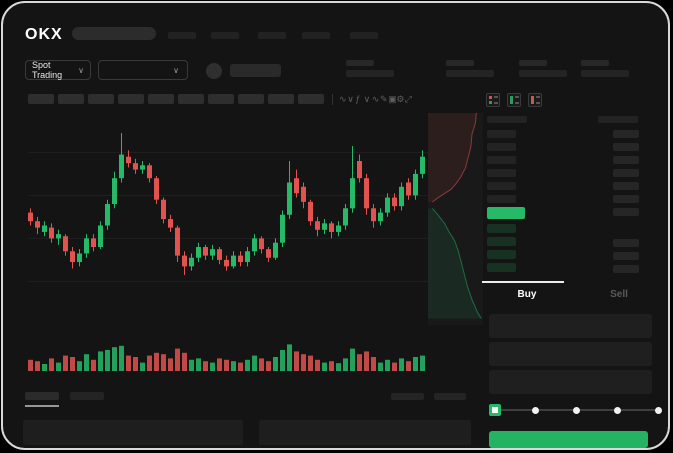 The image size is (673, 453). What do you see at coordinates (493, 100) in the screenshot?
I see `orderbook-view-combined-icon` at bounding box center [493, 100].